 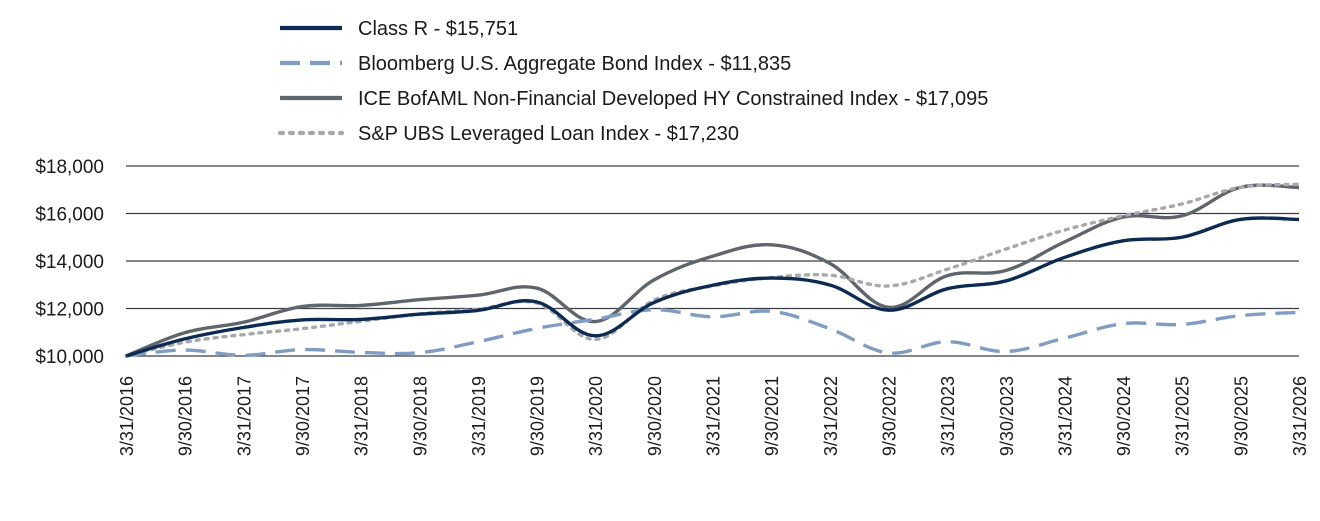 What do you see at coordinates (1300, 416) in the screenshot?
I see `x-tick-label: 3/31/2026` at bounding box center [1300, 416].